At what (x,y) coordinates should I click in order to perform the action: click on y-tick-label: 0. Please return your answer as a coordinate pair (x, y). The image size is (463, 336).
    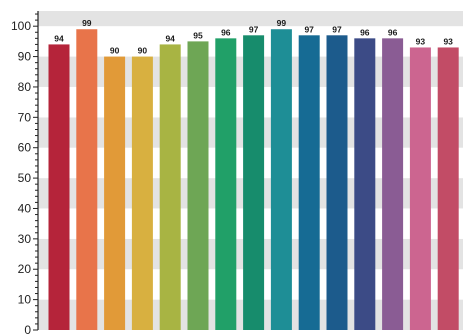
    Looking at the image, I should click on (27, 329).